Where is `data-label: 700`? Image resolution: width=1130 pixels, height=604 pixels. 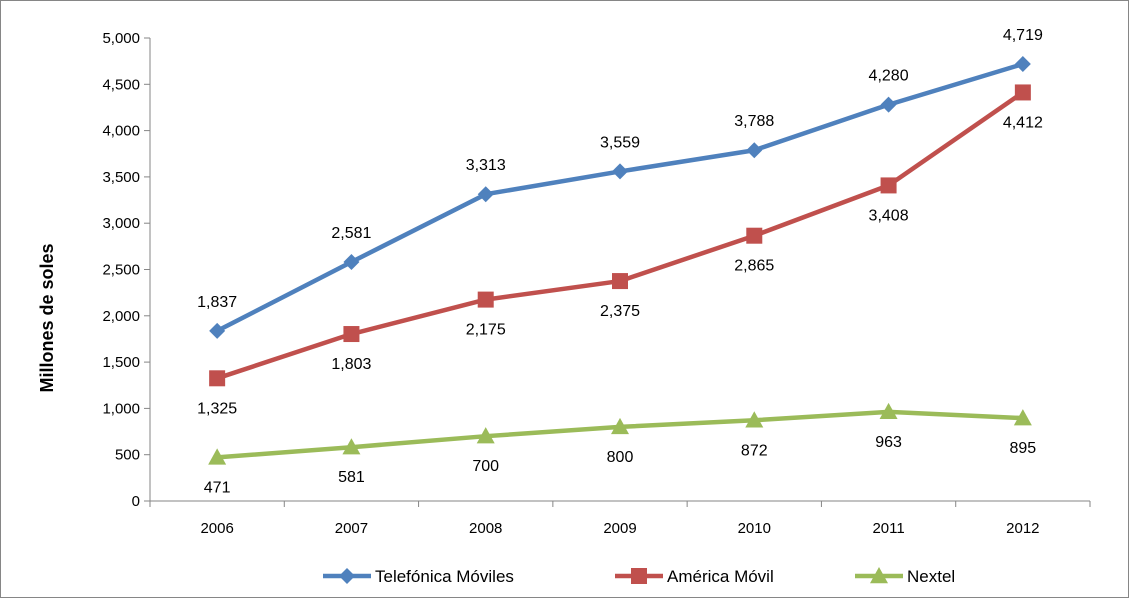 data-label: 700 is located at coordinates (485, 466).